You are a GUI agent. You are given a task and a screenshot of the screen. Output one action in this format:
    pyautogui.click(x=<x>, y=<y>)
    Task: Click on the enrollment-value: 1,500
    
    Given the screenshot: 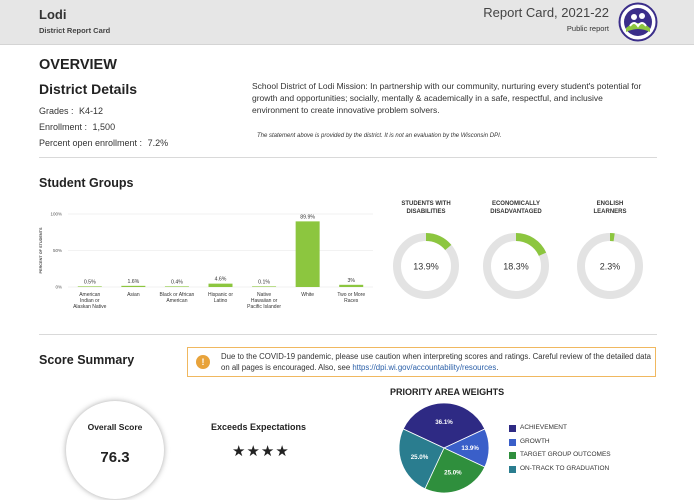 What is the action you would take?
    pyautogui.click(x=104, y=127)
    